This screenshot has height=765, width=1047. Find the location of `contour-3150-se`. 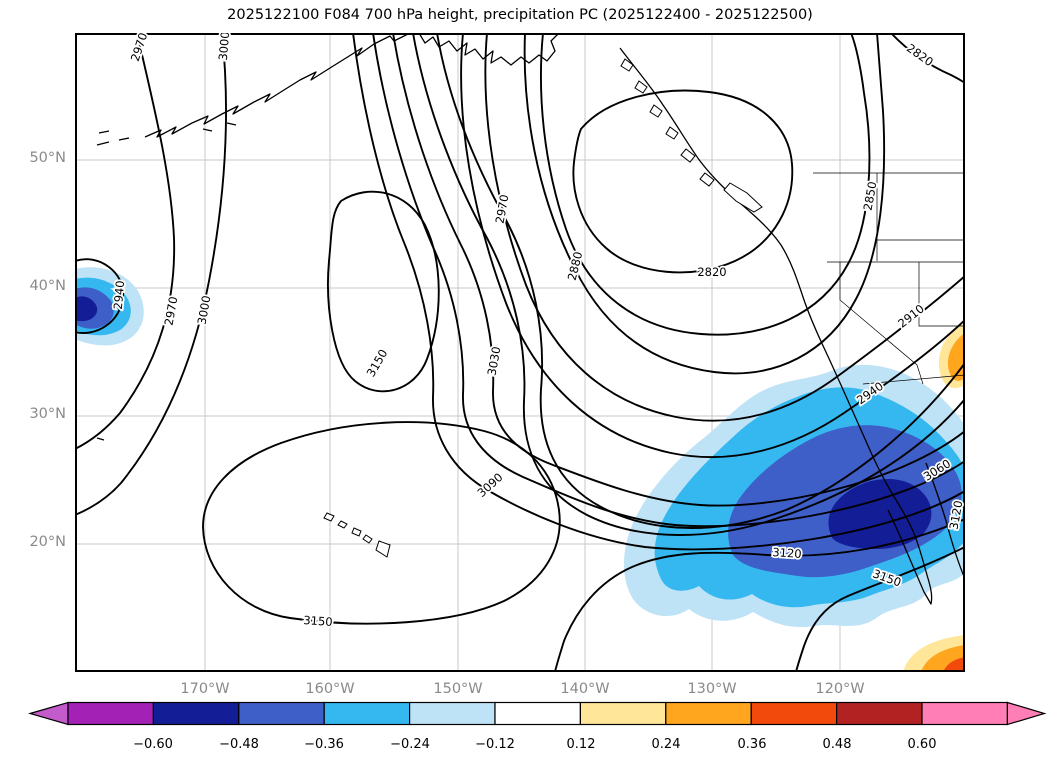

contour-3150-se is located at coordinates (880, 609).